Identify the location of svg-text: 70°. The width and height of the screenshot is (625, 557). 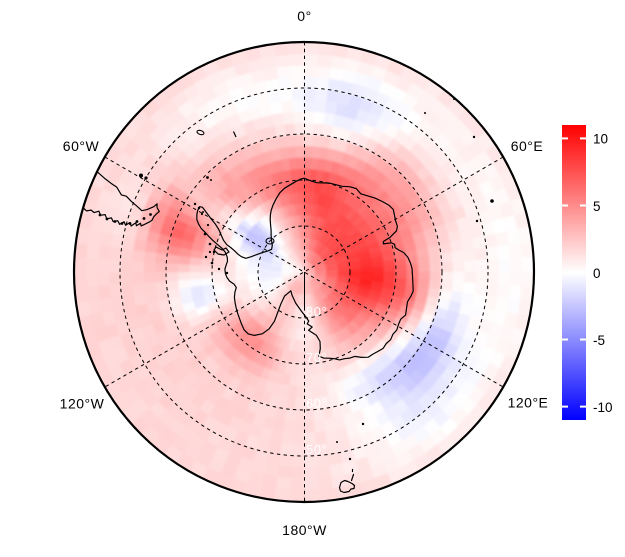
(316, 357).